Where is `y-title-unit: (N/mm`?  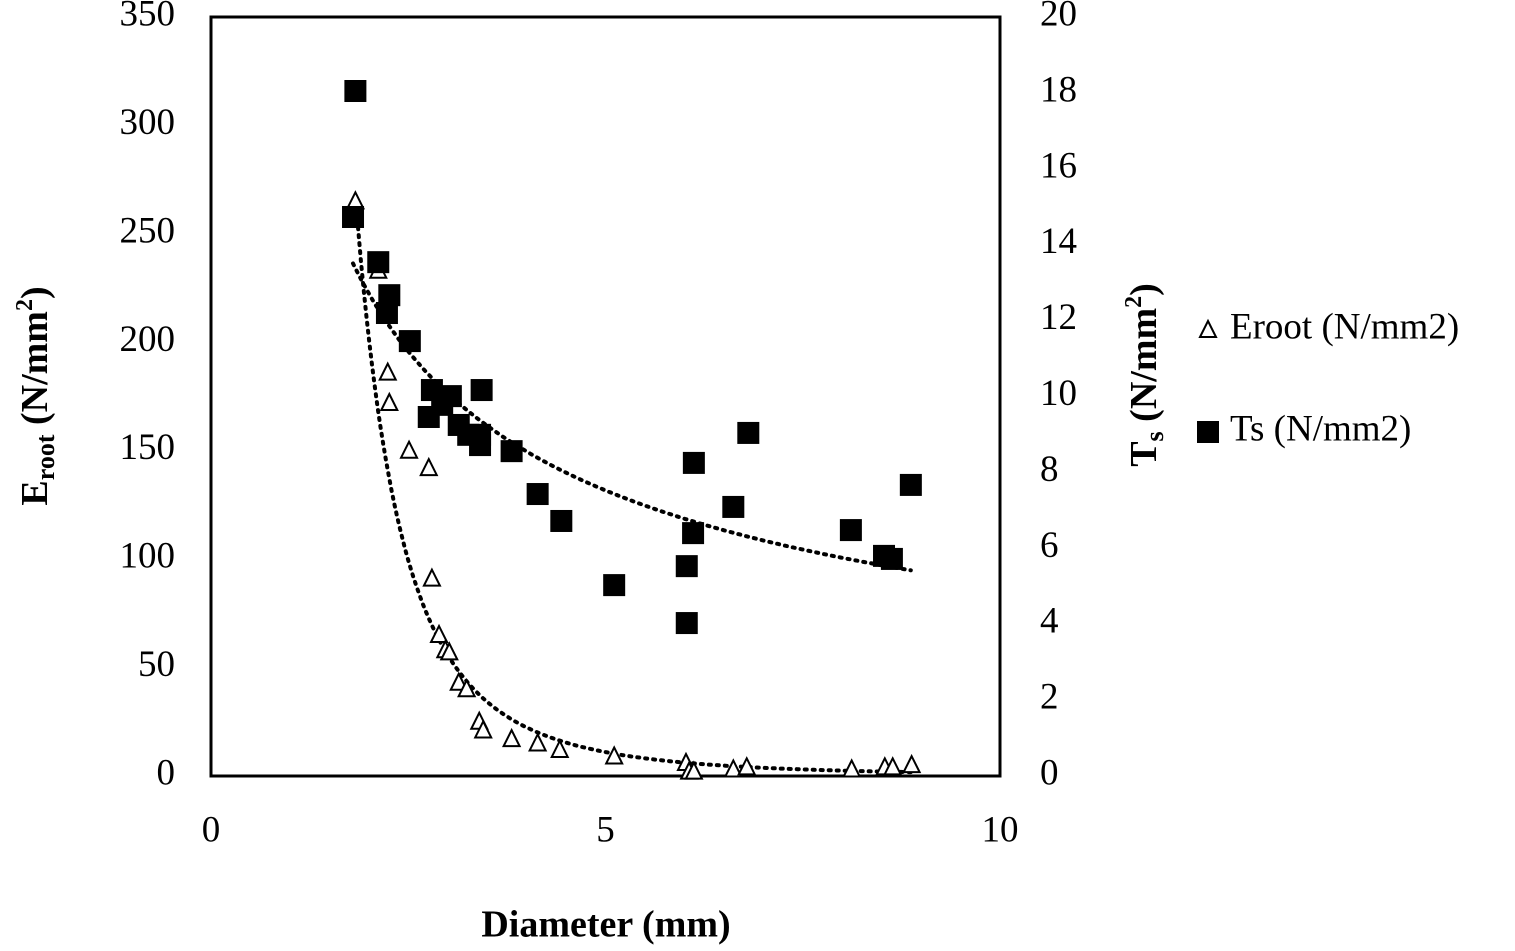
y-title-unit: (N/mm is located at coordinates (35, 372).